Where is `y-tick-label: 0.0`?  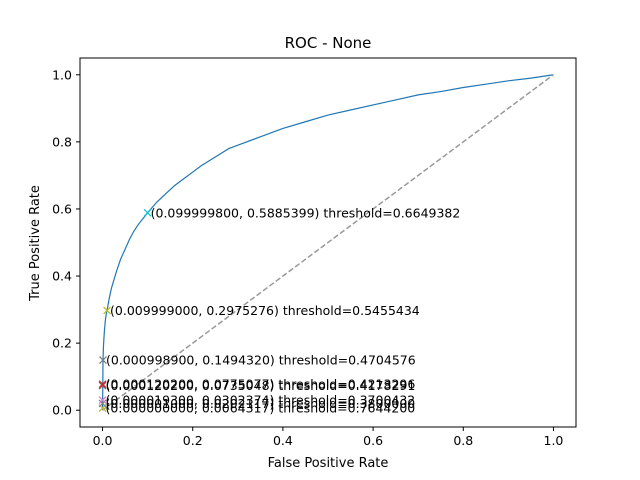
y-tick-label: 0.0 is located at coordinates (62, 410).